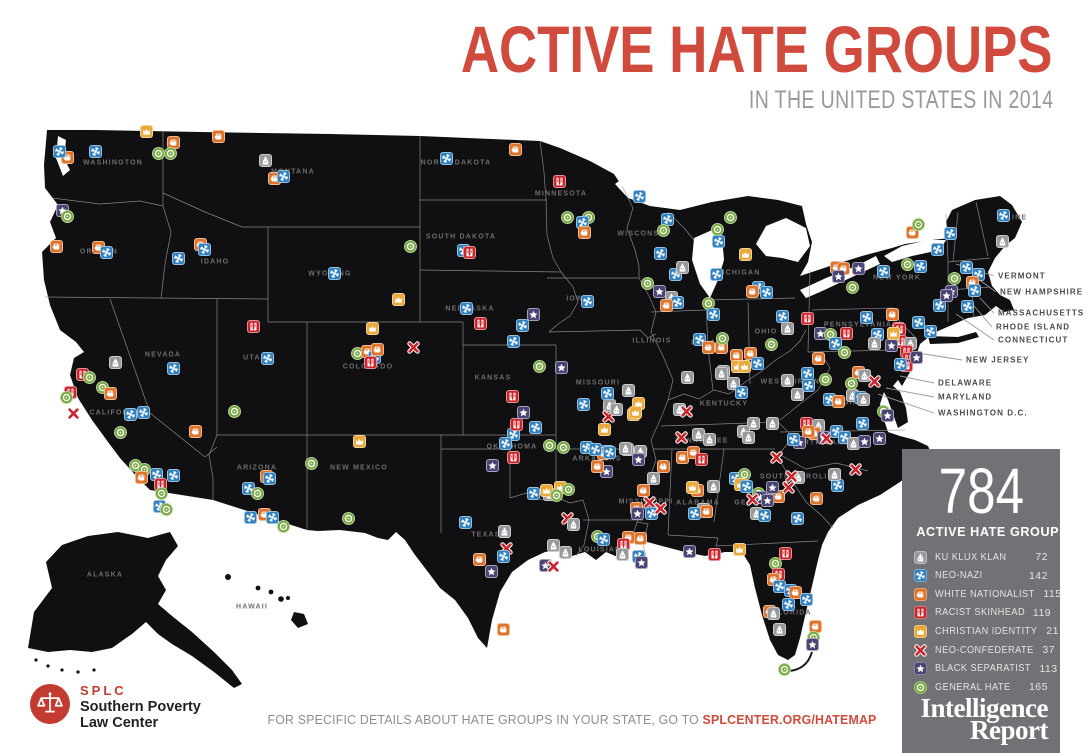 The height and width of the screenshot is (753, 1087). What do you see at coordinates (984, 650) in the screenshot?
I see `legend-label: NEO-CONFEDERATE` at bounding box center [984, 650].